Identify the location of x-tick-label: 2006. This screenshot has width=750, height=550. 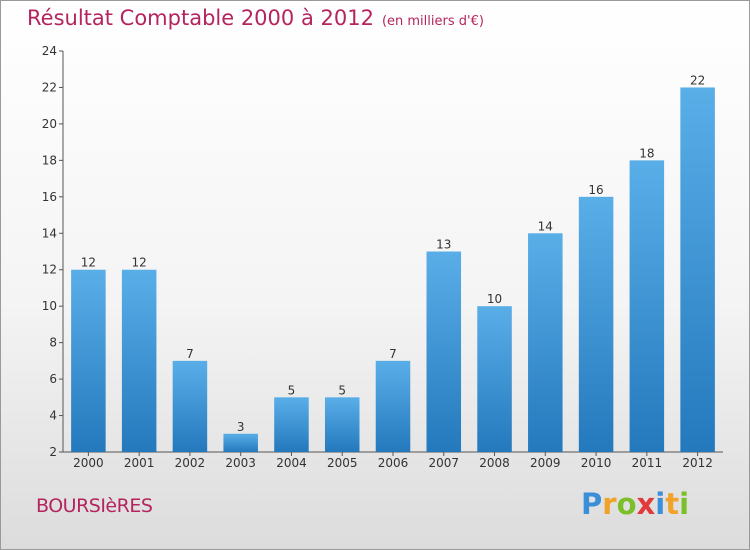
(393, 463).